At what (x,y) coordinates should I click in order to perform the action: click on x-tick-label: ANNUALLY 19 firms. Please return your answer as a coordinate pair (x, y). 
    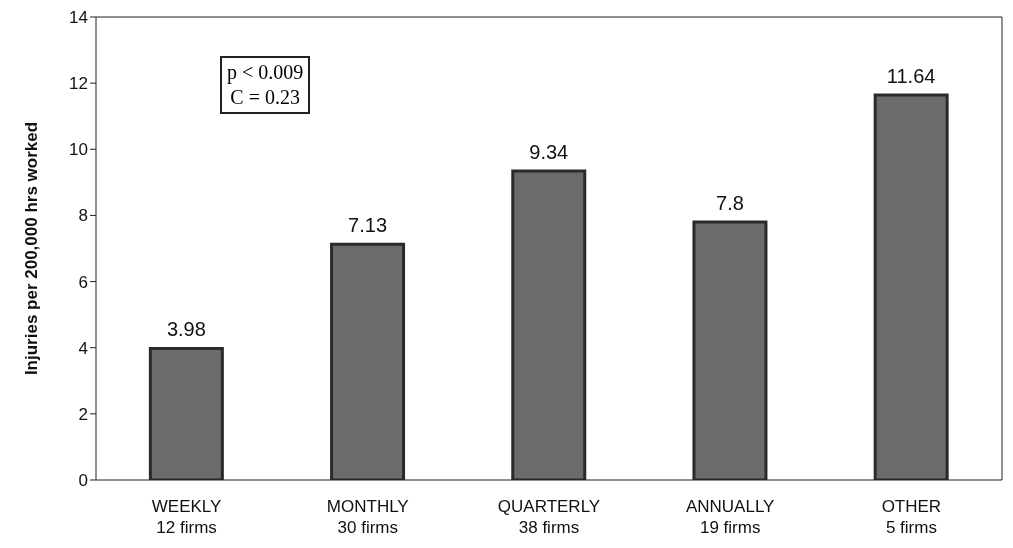
    Looking at the image, I should click on (730, 517).